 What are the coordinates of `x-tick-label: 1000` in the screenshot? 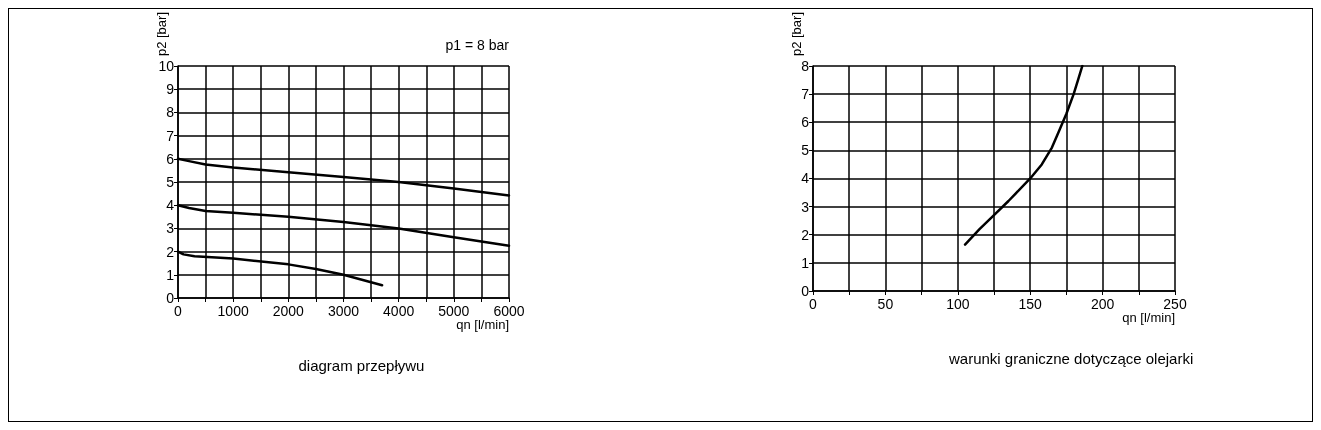 It's located at (233, 311).